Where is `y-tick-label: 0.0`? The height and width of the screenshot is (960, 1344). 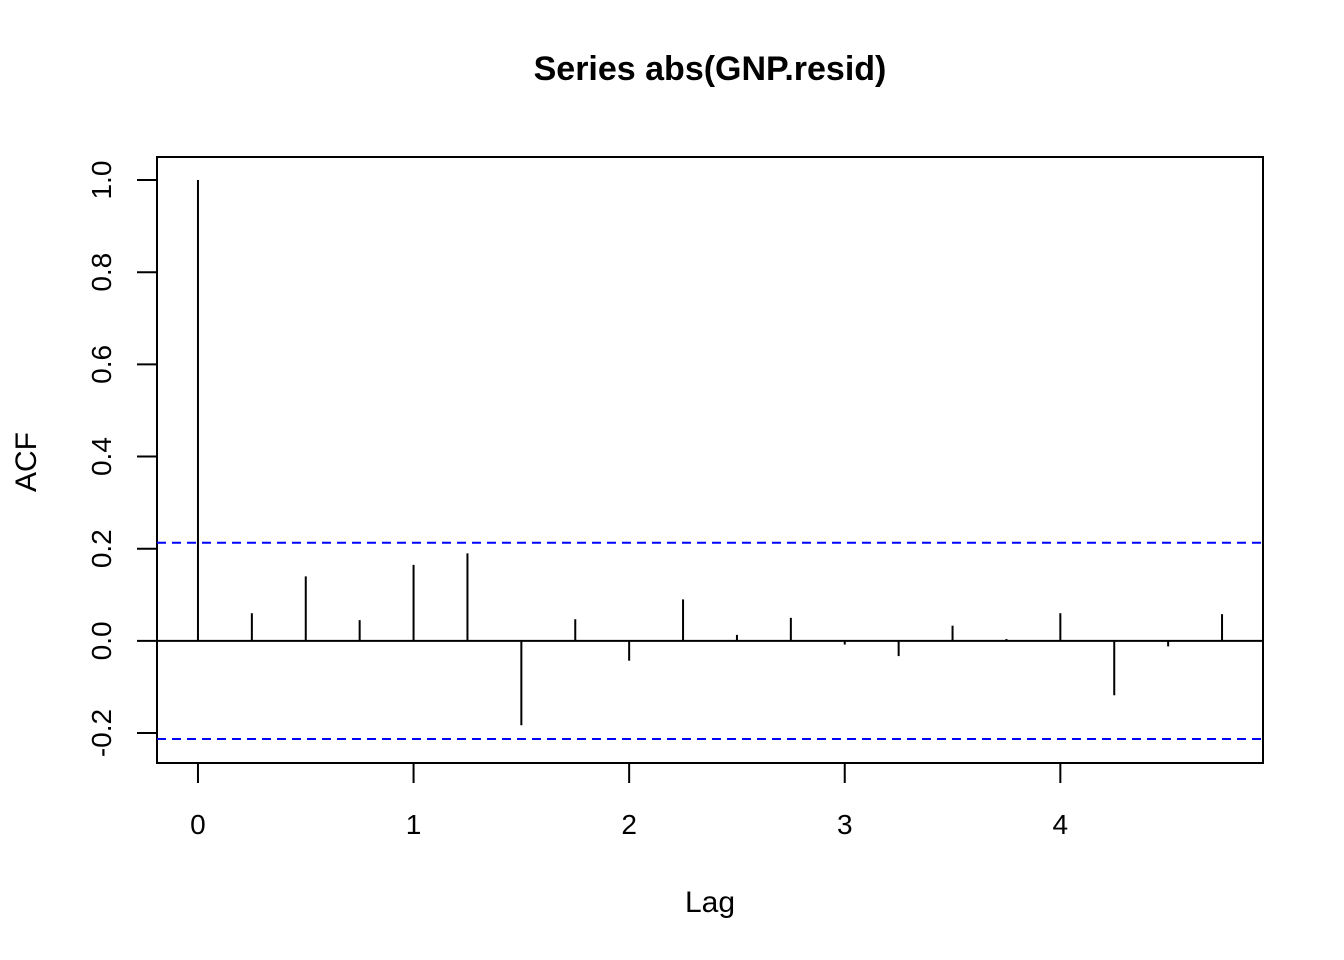 y-tick-label: 0.0 is located at coordinates (101, 640).